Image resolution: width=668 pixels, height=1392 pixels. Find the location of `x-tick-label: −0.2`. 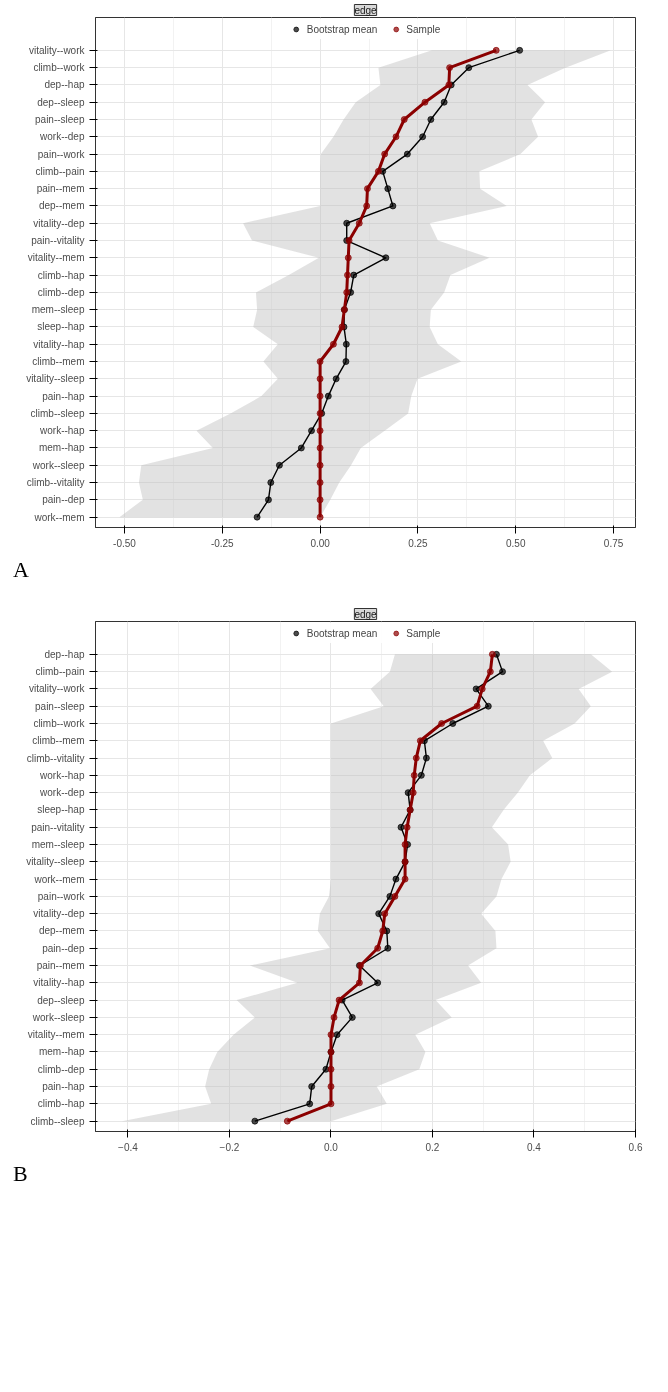

x-tick-label: −0.2 is located at coordinates (229, 1147).